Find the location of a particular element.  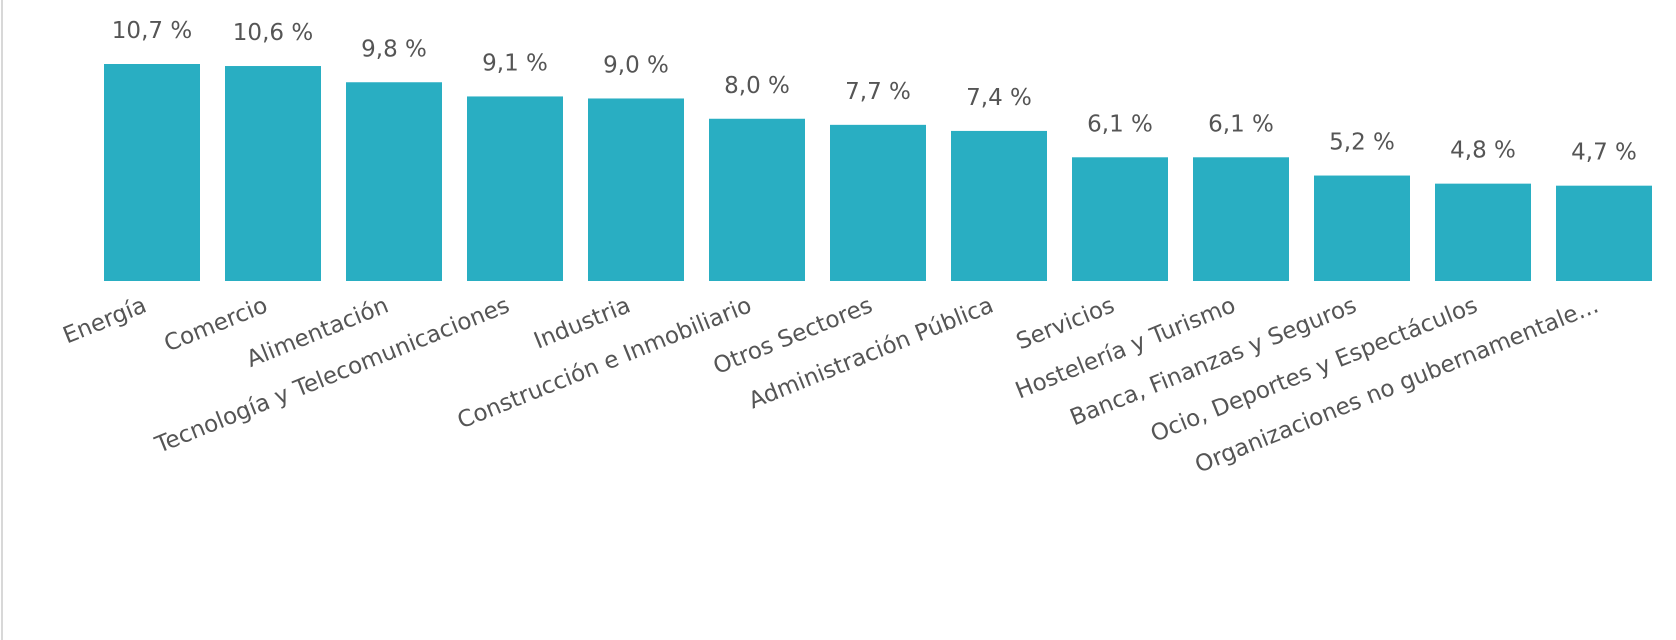

data-label: 7,7 % is located at coordinates (878, 92).